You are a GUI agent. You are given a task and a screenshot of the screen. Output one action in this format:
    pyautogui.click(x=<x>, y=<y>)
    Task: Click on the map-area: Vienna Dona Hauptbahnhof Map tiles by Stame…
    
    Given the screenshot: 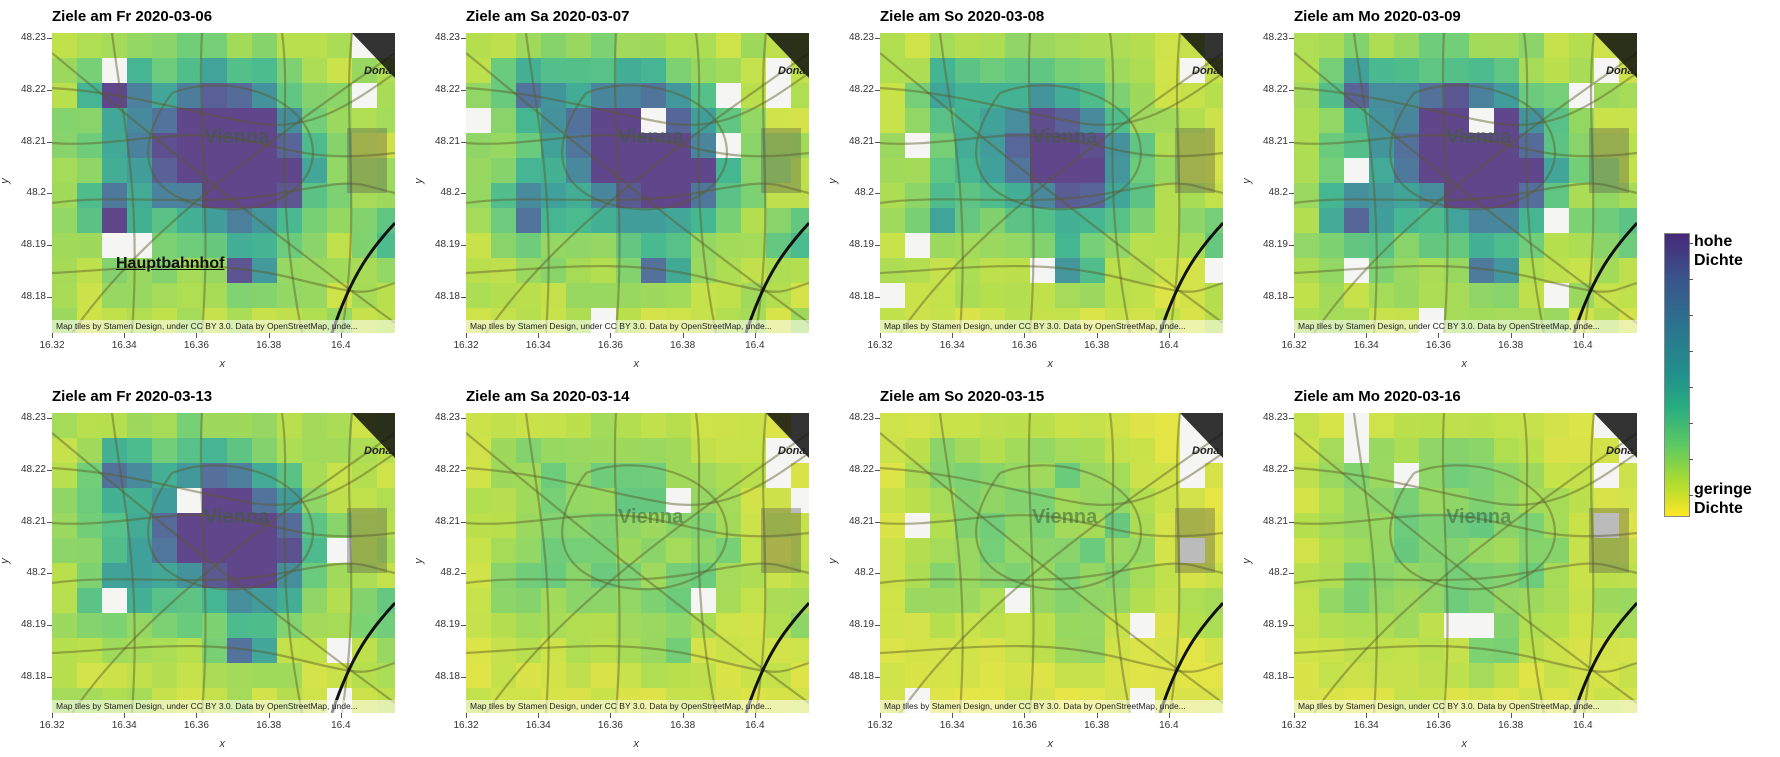 What is the action you would take?
    pyautogui.click(x=223, y=183)
    